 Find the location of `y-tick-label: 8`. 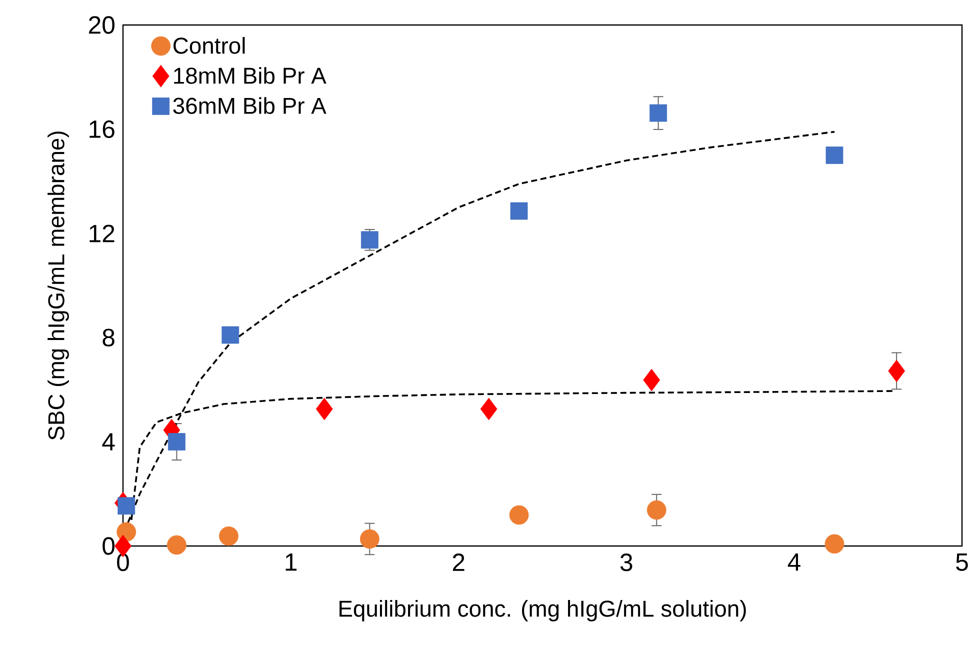

y-tick-label: 8 is located at coordinates (108, 337).